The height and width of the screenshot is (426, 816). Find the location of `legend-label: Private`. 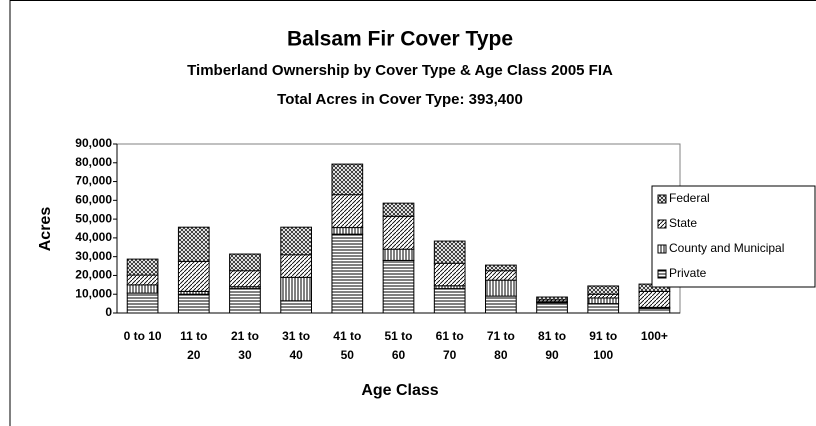

legend-label: Private is located at coordinates (688, 273).